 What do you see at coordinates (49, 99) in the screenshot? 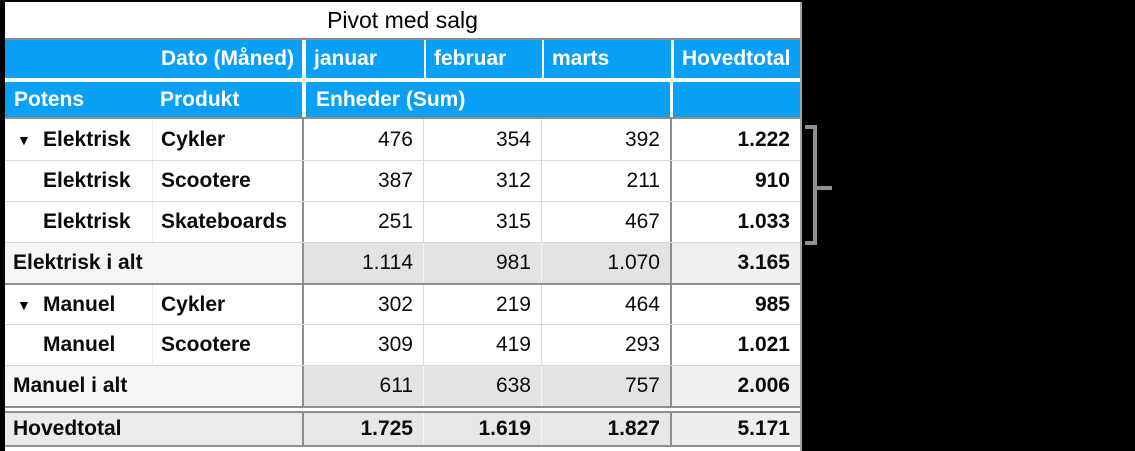
I see `potens-field-header: Potens` at bounding box center [49, 99].